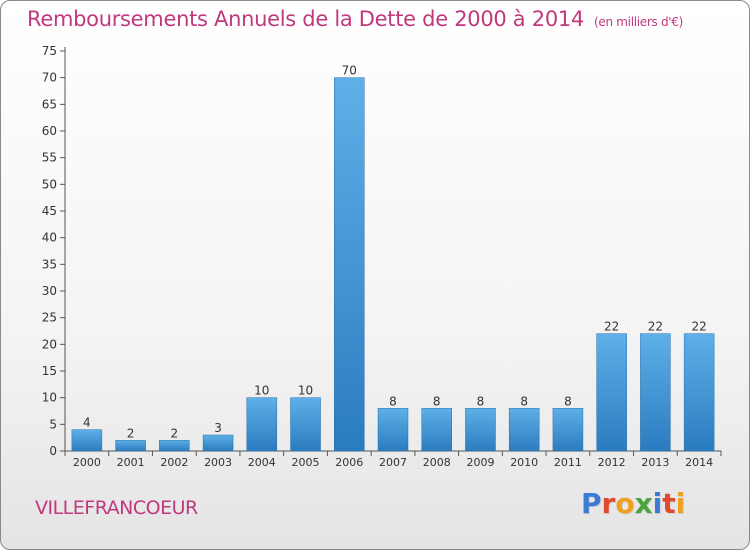  I want to click on x-tick-label: 2001, so click(131, 462).